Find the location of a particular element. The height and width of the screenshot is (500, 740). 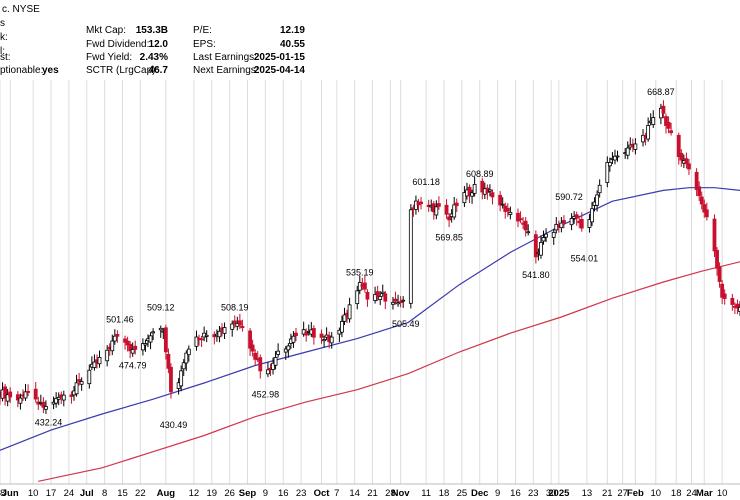

stat-value-1: 12.0 is located at coordinates (159, 44).